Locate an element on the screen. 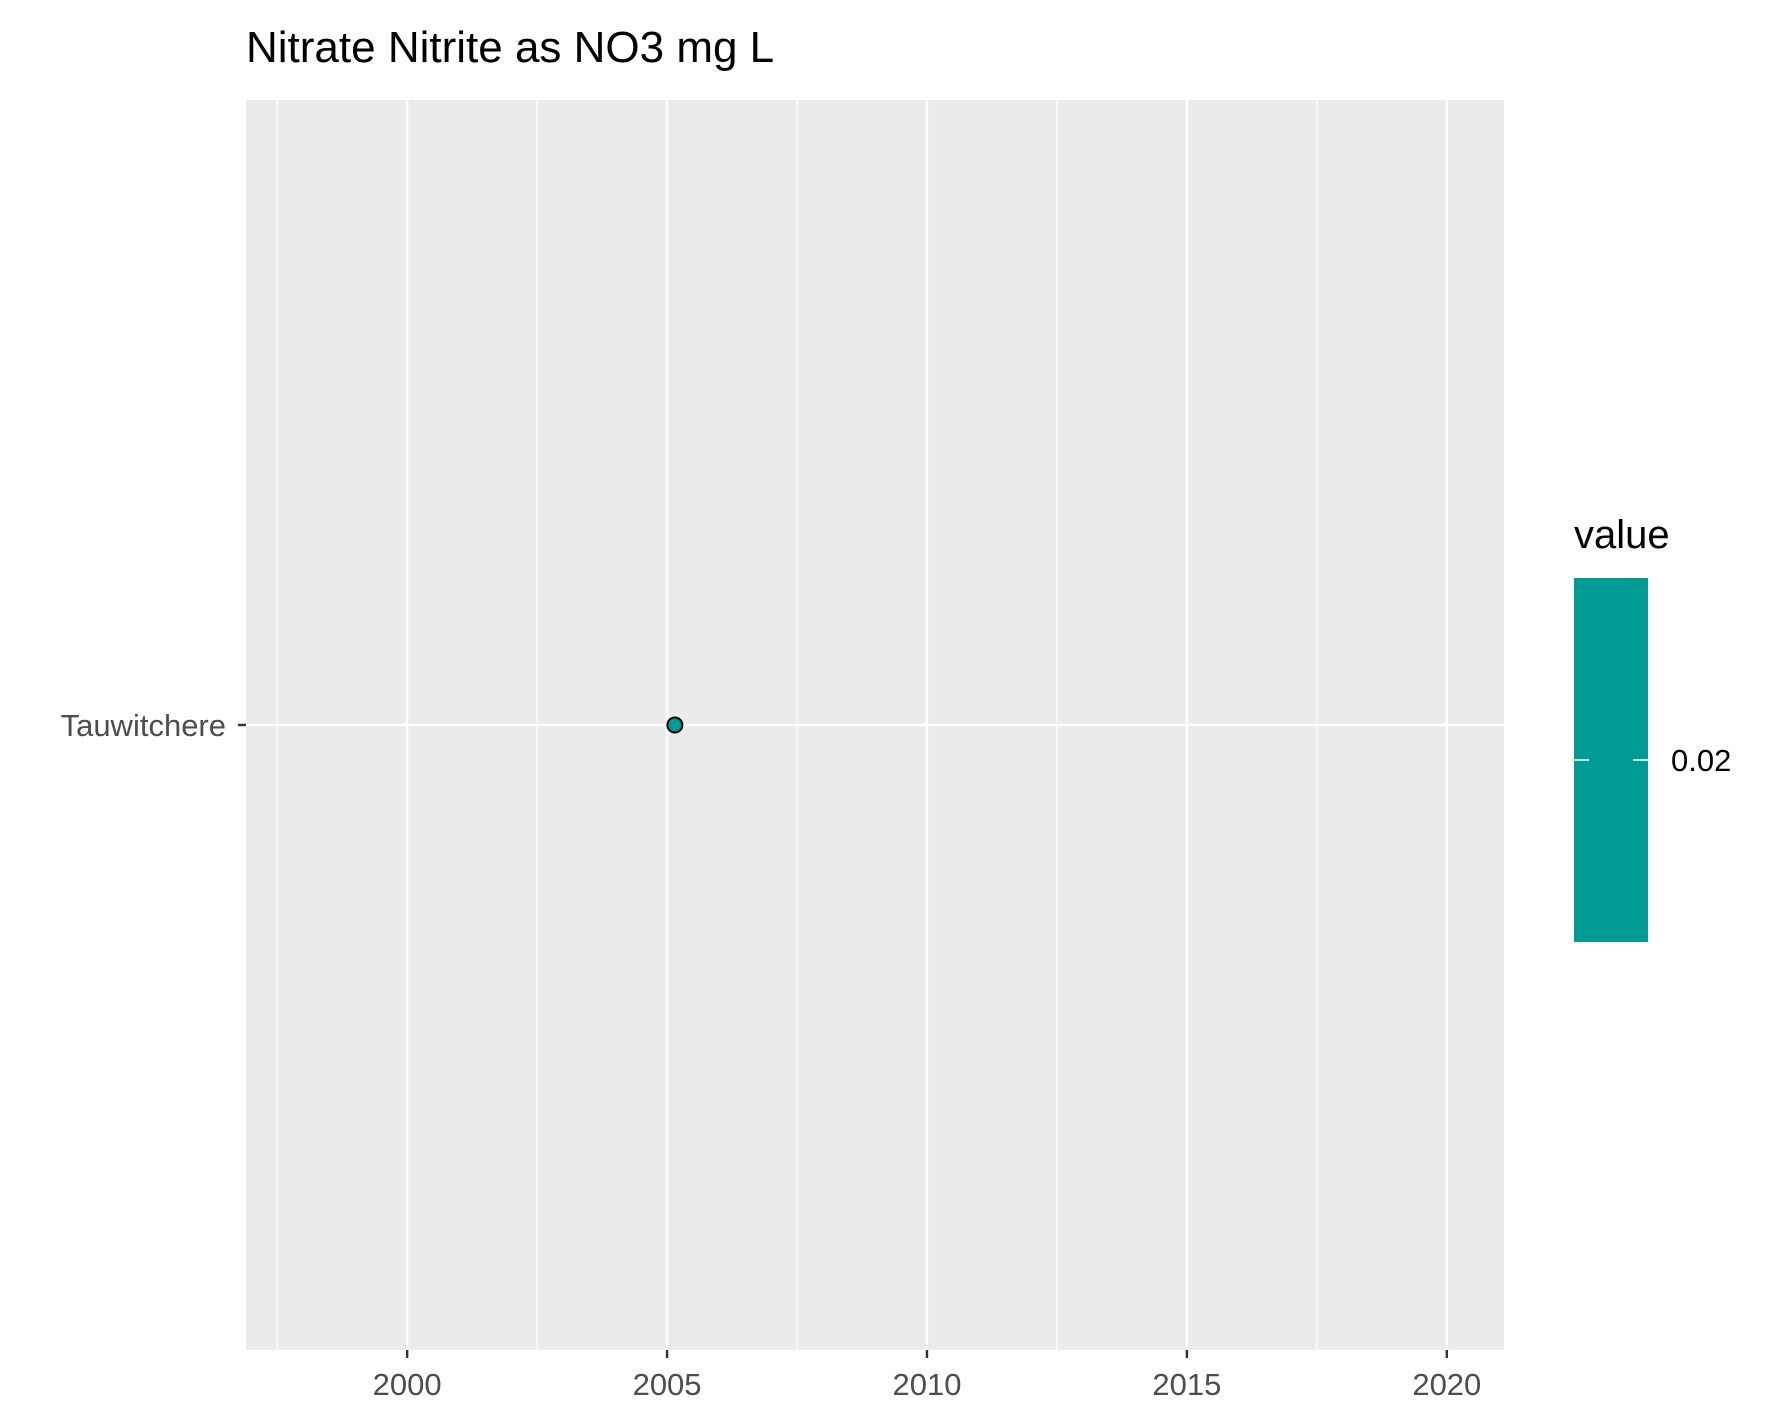 The width and height of the screenshot is (1771, 1417). data-points is located at coordinates (675, 725).